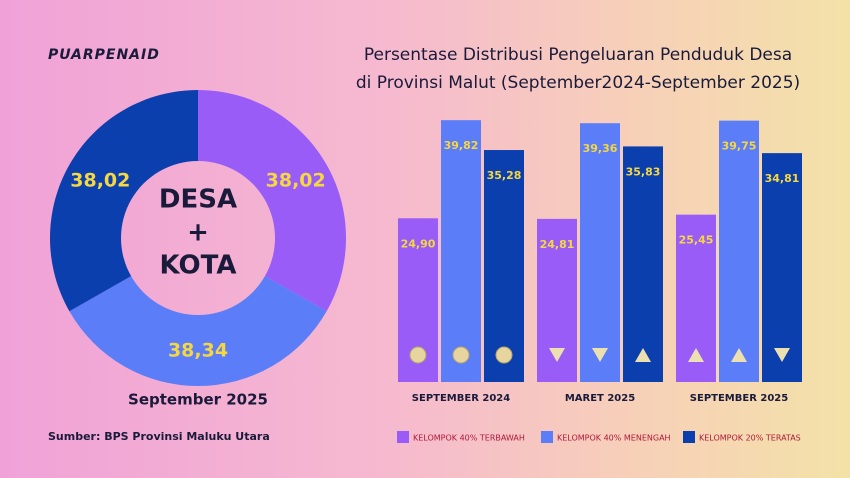  Describe the element at coordinates (104, 55) in the screenshot. I see `brand: PUARPENAID` at that location.